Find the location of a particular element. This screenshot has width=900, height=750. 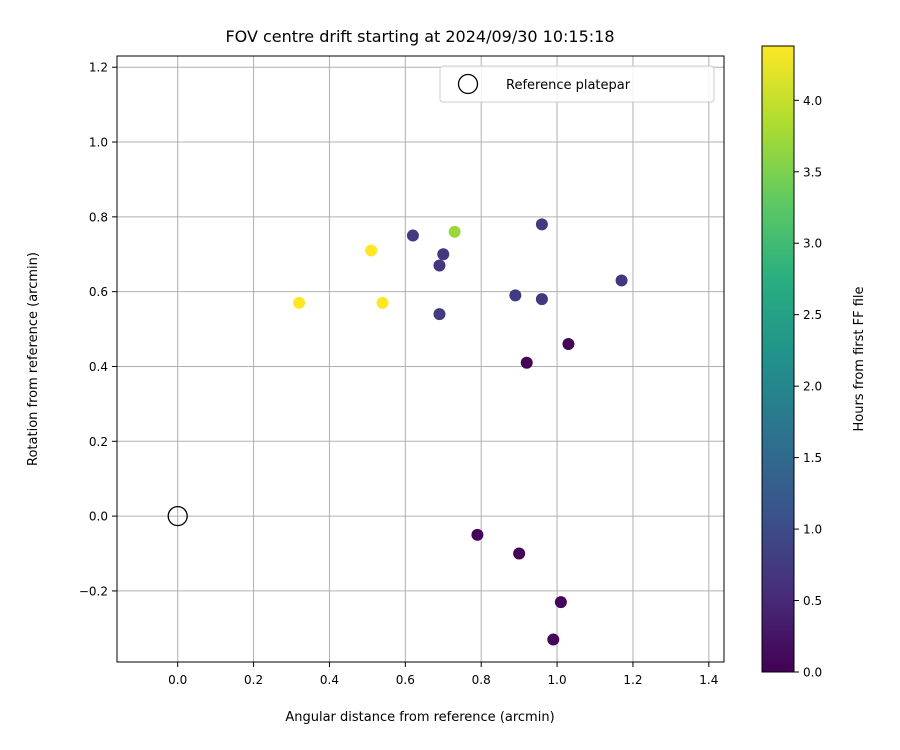

legend: Reference platepar is located at coordinates (577, 84).